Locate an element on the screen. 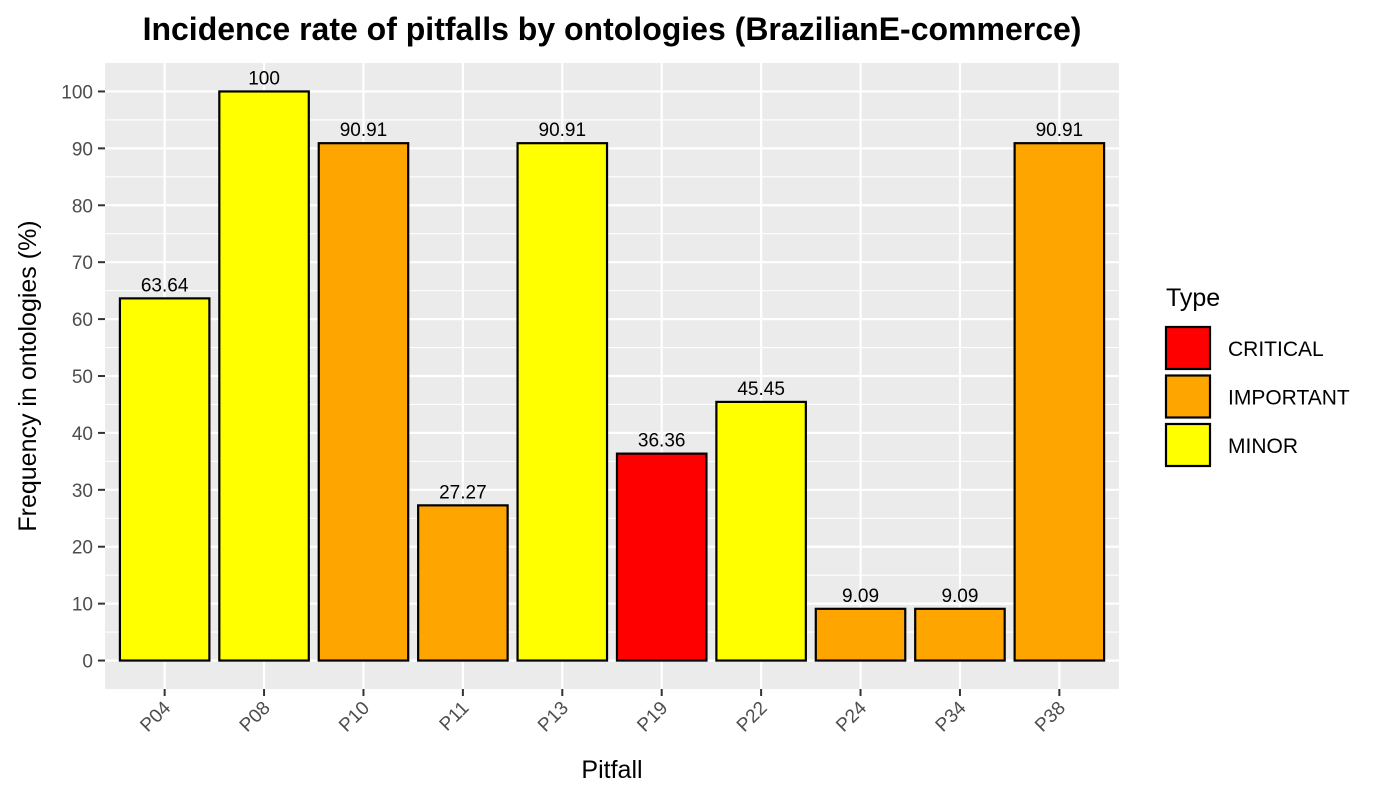 This screenshot has height=800, width=1400. data-label-p11: 27.27 is located at coordinates (463, 492).